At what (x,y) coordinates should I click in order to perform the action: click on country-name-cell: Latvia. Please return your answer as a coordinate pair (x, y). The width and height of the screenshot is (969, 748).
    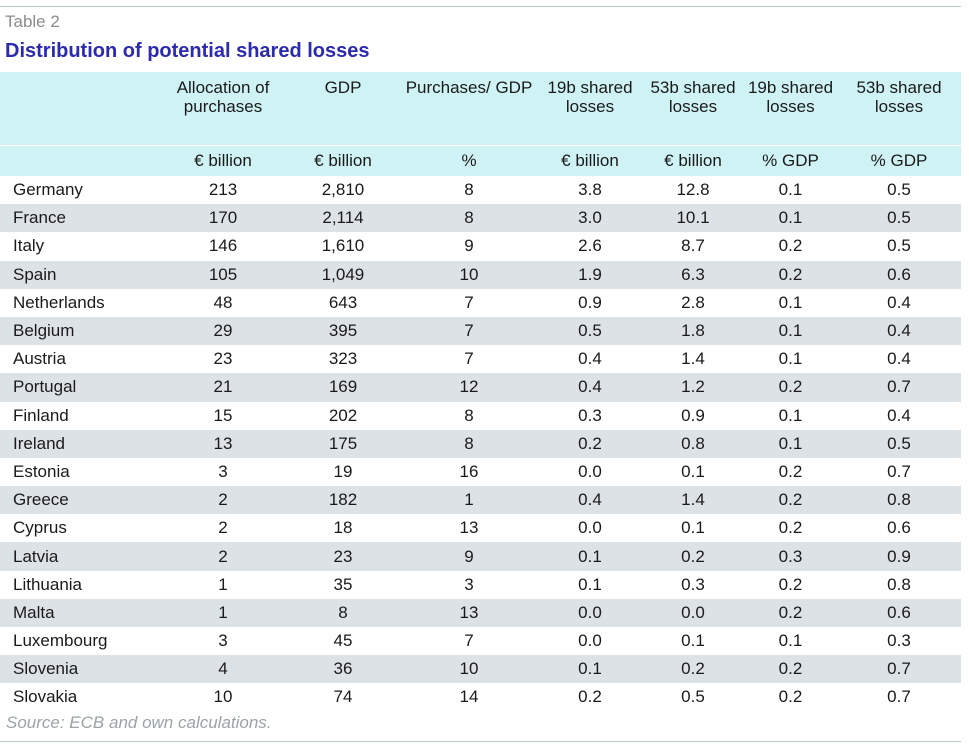
    Looking at the image, I should click on (80, 556).